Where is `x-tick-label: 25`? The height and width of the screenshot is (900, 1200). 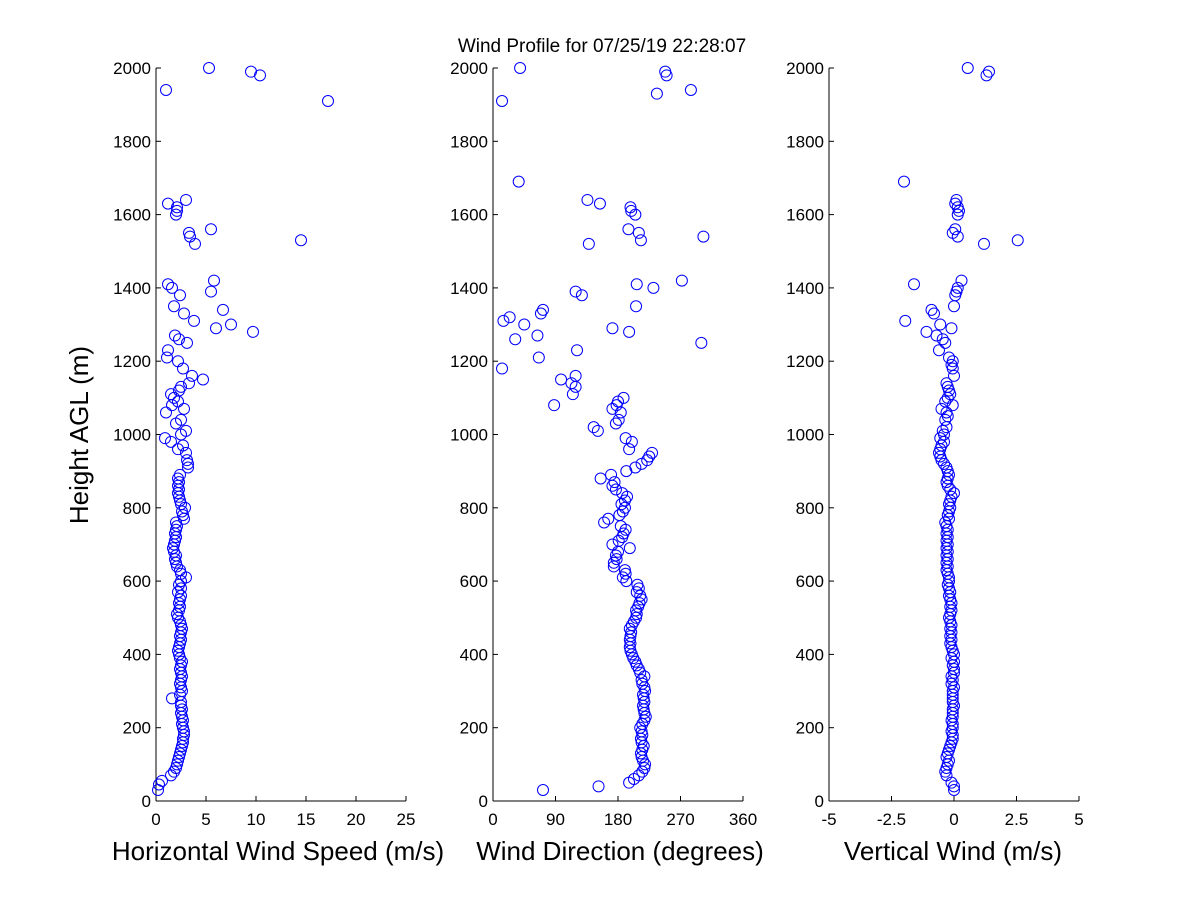 x-tick-label: 25 is located at coordinates (406, 819).